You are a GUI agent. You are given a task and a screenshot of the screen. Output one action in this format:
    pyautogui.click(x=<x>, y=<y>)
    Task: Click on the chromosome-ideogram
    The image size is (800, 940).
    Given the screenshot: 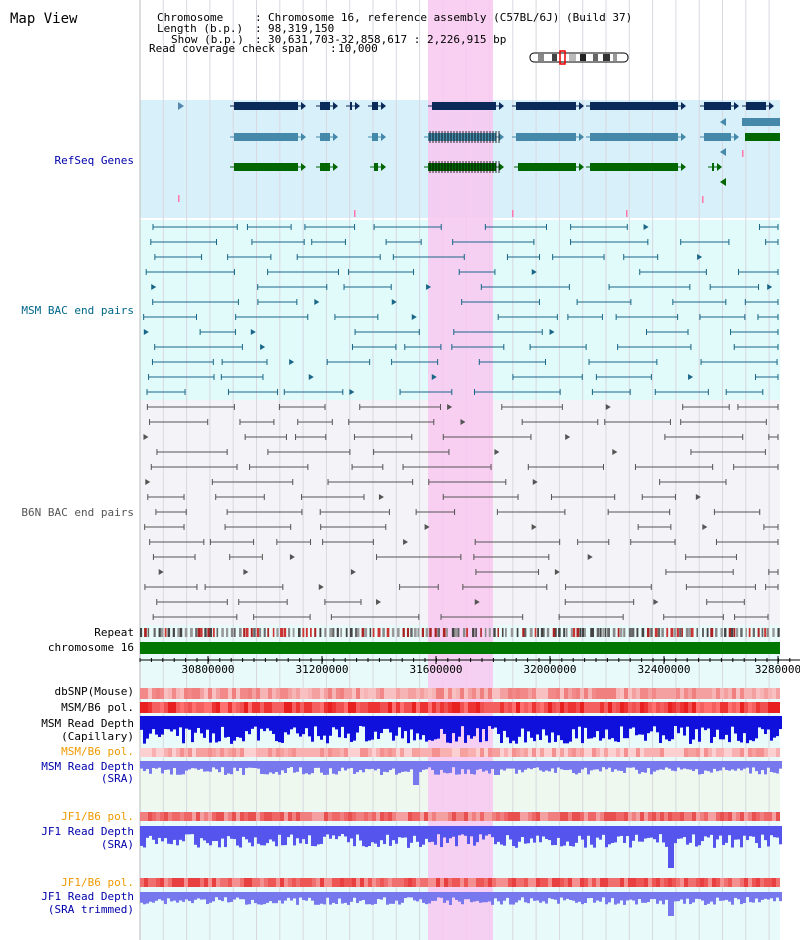 What is the action you would take?
    pyautogui.click(x=579, y=57)
    